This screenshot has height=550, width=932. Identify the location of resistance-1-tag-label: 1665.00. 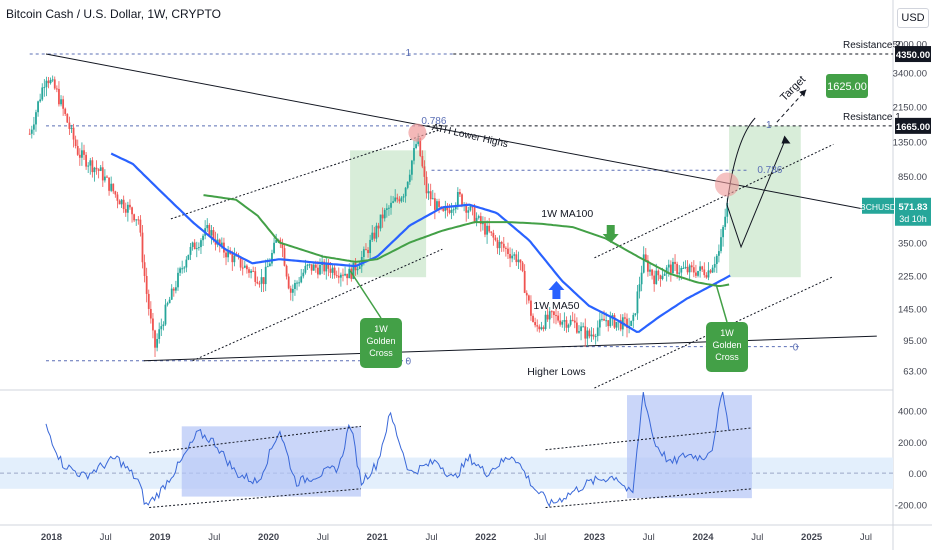
(913, 127).